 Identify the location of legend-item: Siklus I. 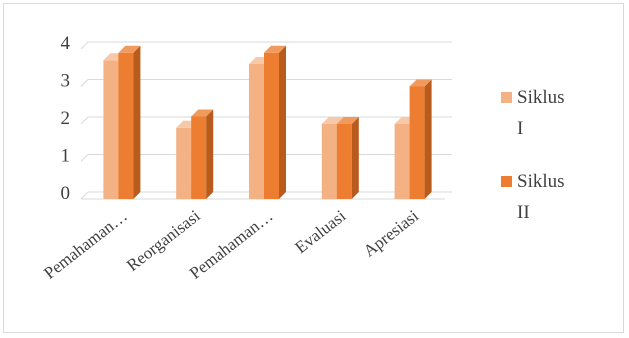
(533, 113).